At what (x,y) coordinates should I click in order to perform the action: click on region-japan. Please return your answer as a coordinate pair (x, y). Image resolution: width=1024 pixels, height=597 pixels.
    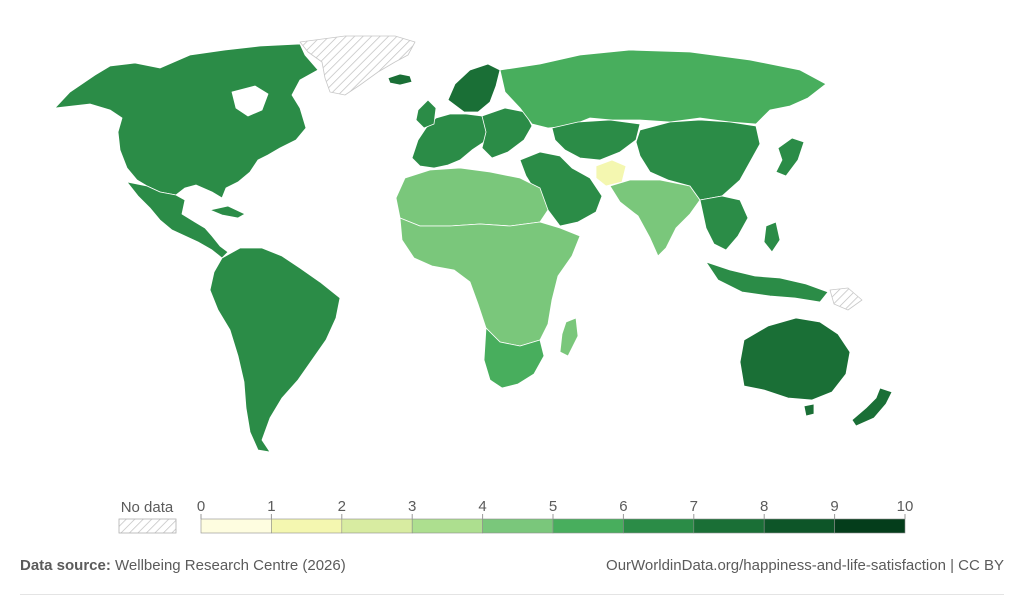
    Looking at the image, I should click on (790, 157).